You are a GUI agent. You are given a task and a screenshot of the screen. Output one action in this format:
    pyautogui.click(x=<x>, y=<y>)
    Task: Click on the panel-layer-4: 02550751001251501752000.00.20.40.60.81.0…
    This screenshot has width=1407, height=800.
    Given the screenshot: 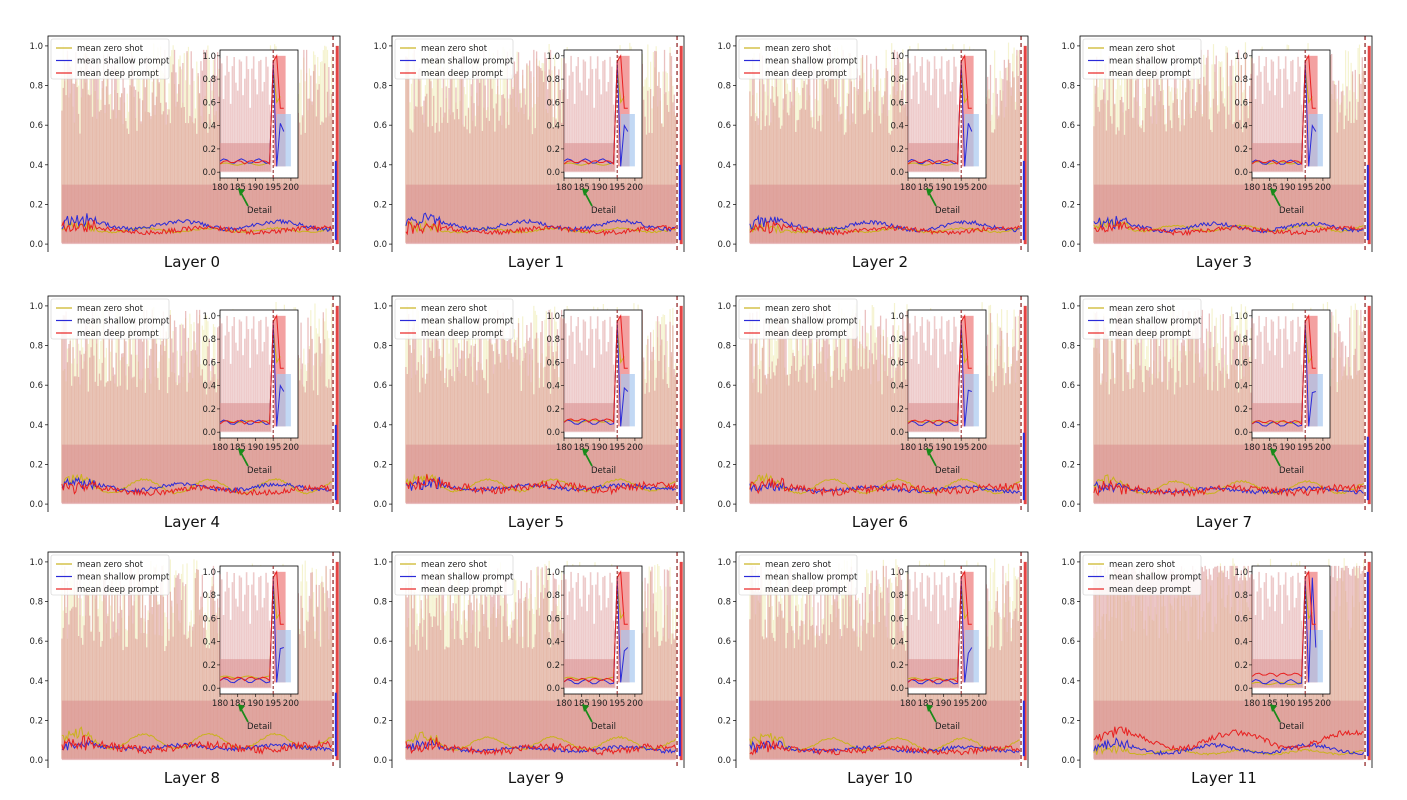 What is the action you would take?
    pyautogui.click(x=172, y=411)
    